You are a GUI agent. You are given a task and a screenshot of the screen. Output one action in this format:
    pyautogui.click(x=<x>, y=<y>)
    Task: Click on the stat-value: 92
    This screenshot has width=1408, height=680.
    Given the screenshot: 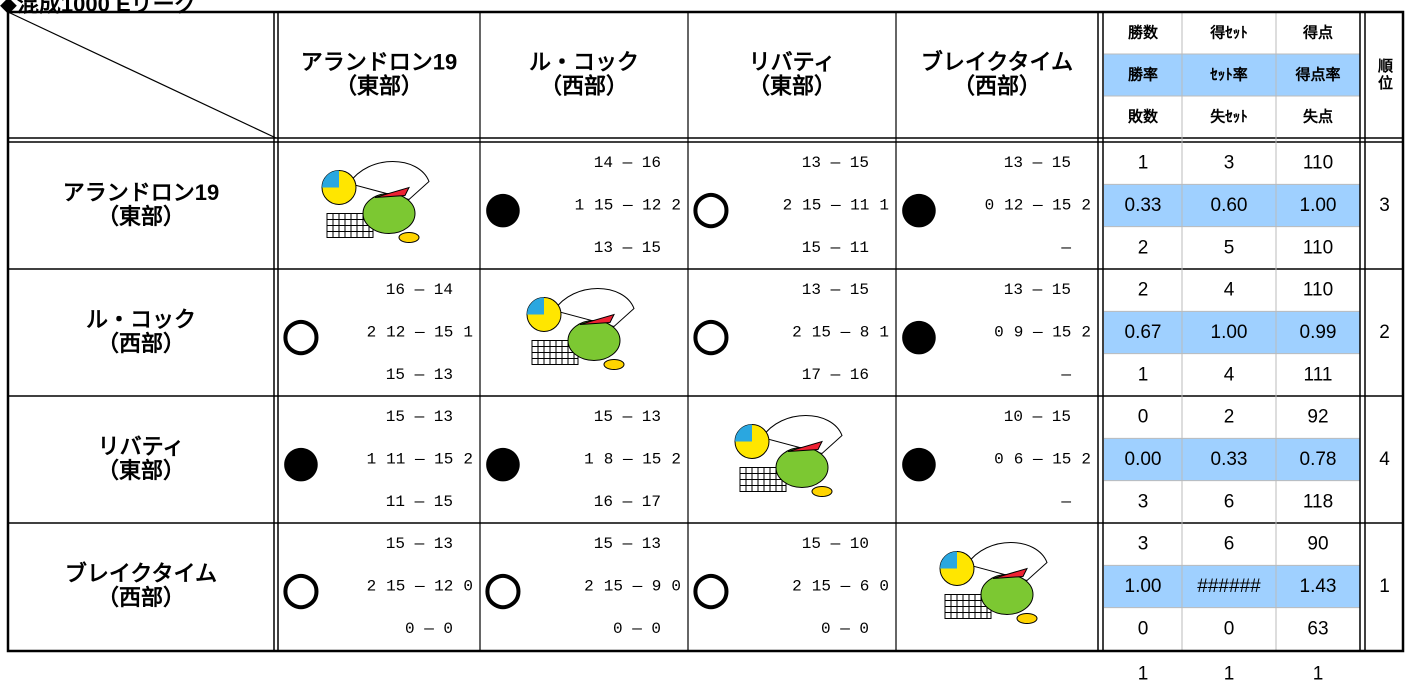 What is the action you would take?
    pyautogui.click(x=1317, y=417)
    